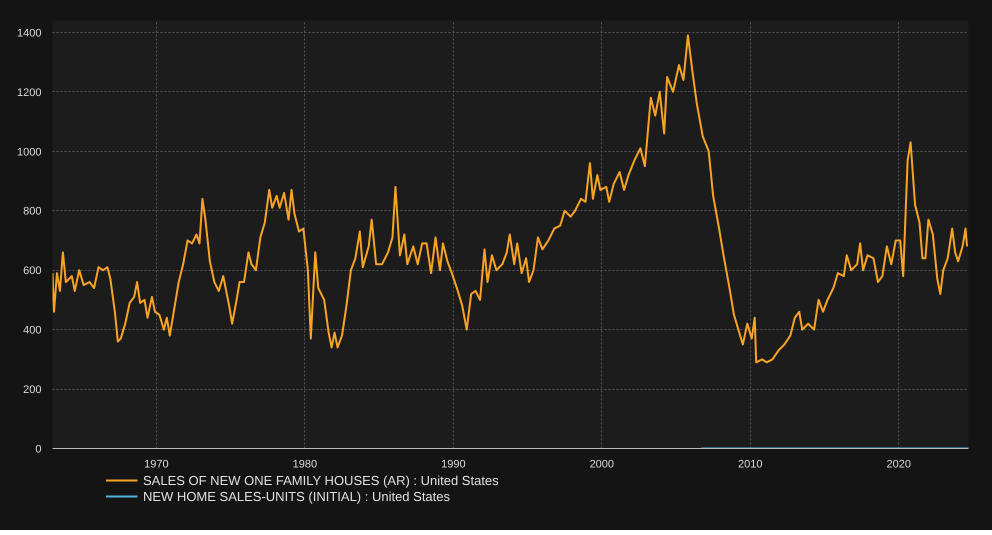  I want to click on x-tick-label: 2010, so click(750, 464).